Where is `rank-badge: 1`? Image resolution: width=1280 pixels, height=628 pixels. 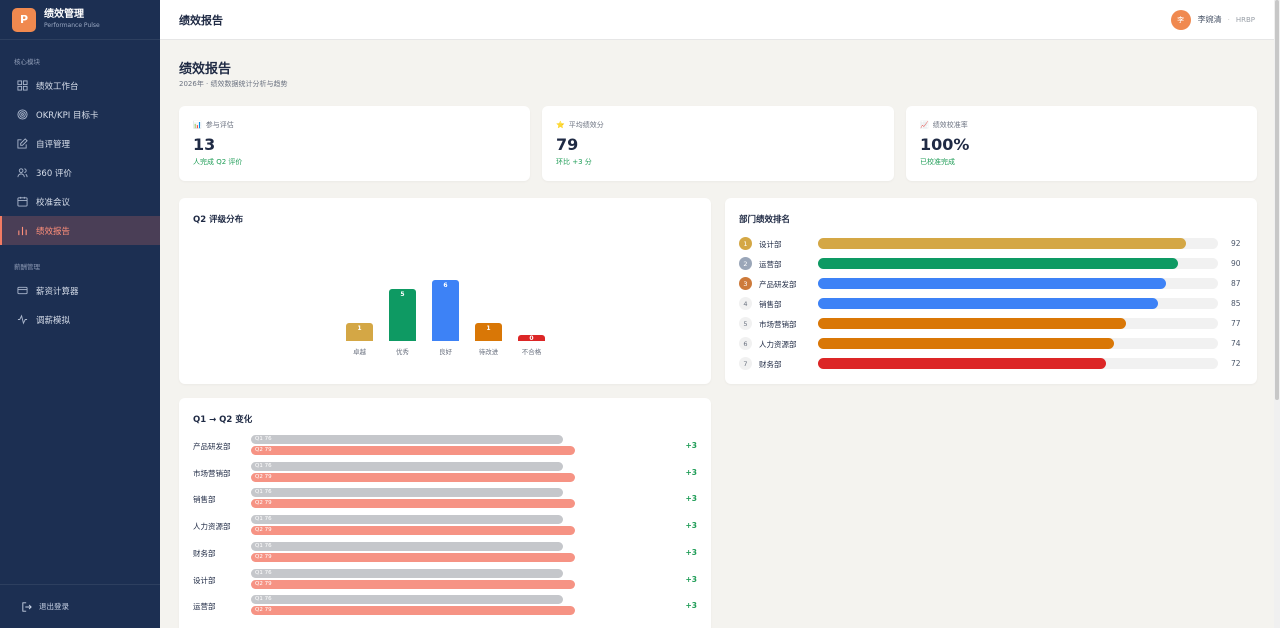 rank-badge: 1 is located at coordinates (745, 243).